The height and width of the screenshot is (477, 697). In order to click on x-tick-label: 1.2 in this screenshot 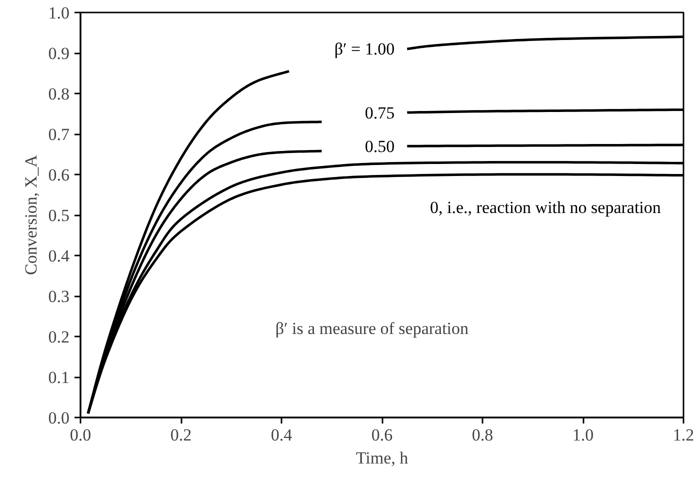, I will do `click(683, 435)`.